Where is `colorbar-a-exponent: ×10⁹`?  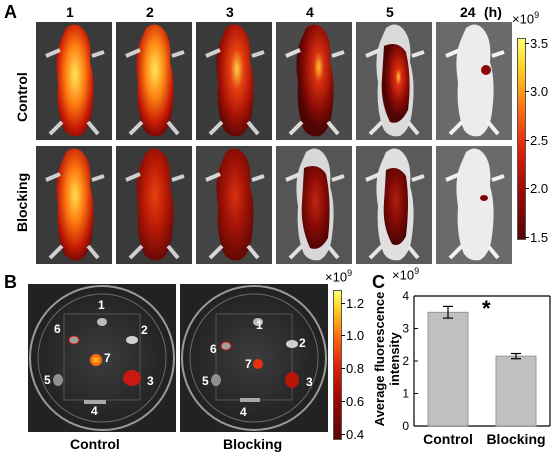
colorbar-a-exponent: ×10⁹ is located at coordinates (526, 18).